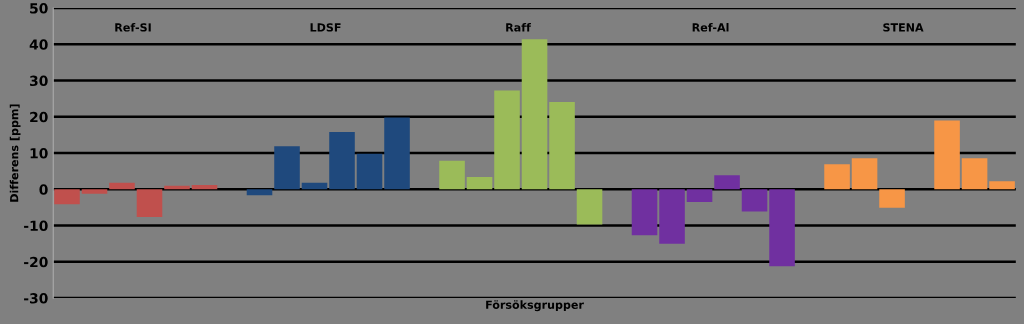  What do you see at coordinates (39, 8) in the screenshot?
I see `y-tick-label: 50` at bounding box center [39, 8].